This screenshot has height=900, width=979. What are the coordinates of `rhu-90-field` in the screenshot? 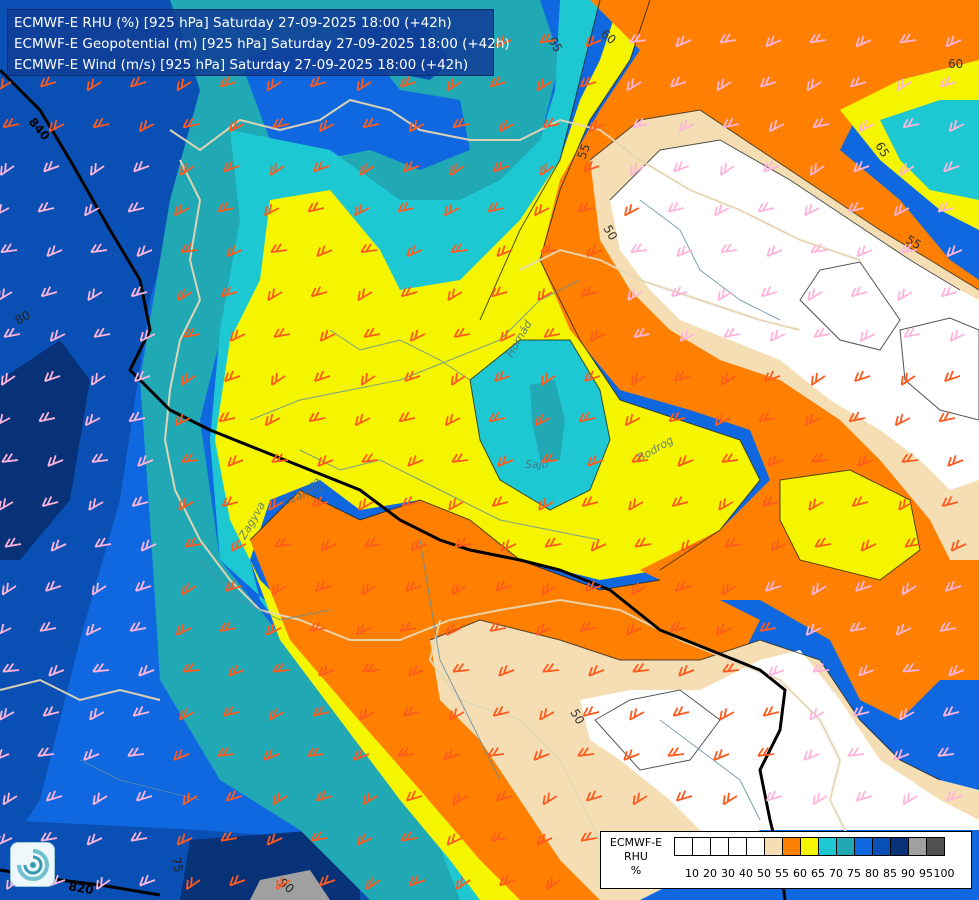 It's located at (45, 450).